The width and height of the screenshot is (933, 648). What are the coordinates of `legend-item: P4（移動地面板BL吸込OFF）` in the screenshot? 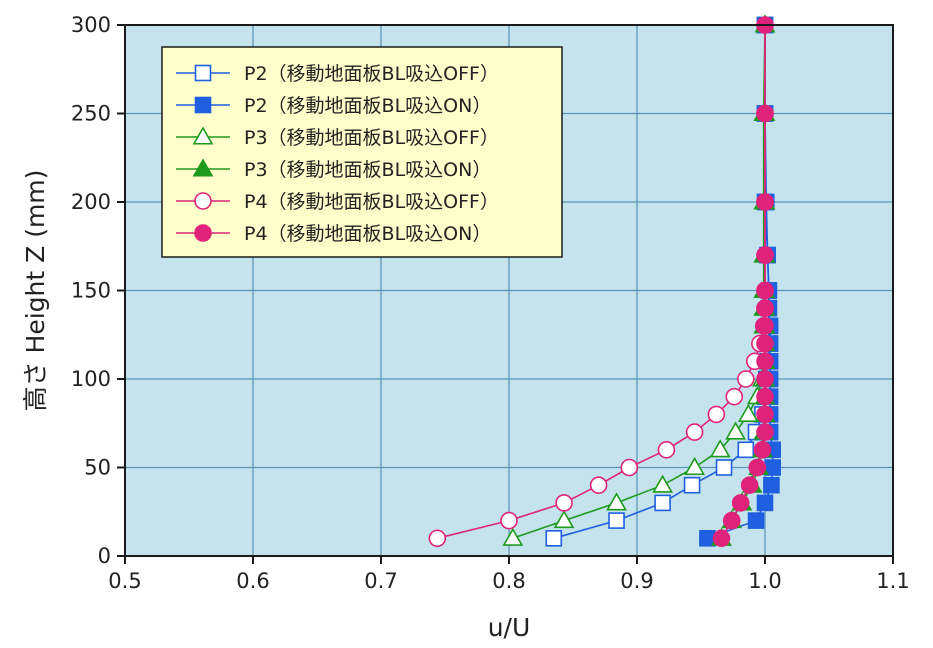 It's located at (337, 202).